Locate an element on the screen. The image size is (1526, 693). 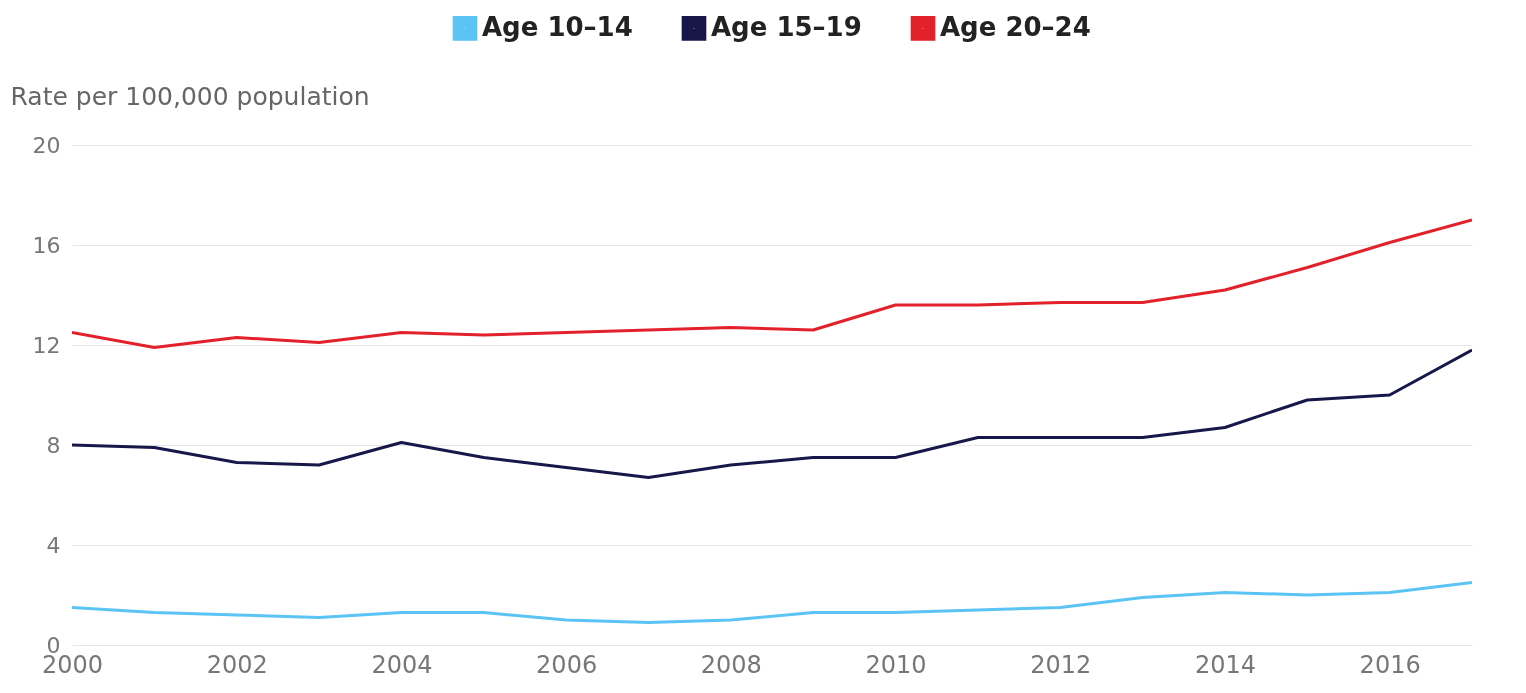
y-tick-label: 4 is located at coordinates (53, 545).